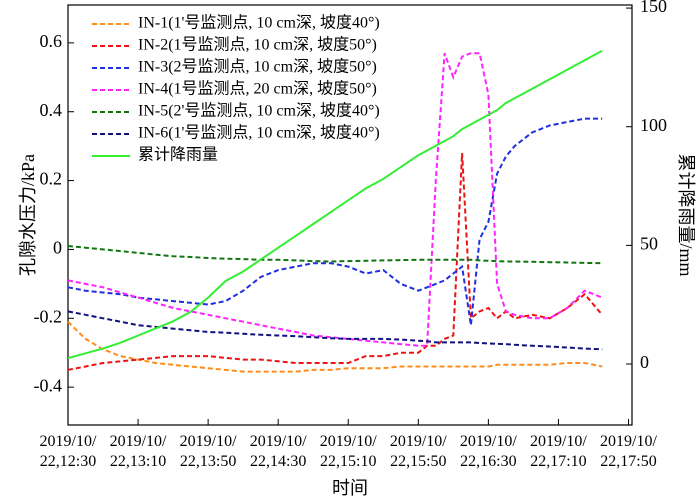  I want to click on y-tick-label: -0.2, so click(48, 316).